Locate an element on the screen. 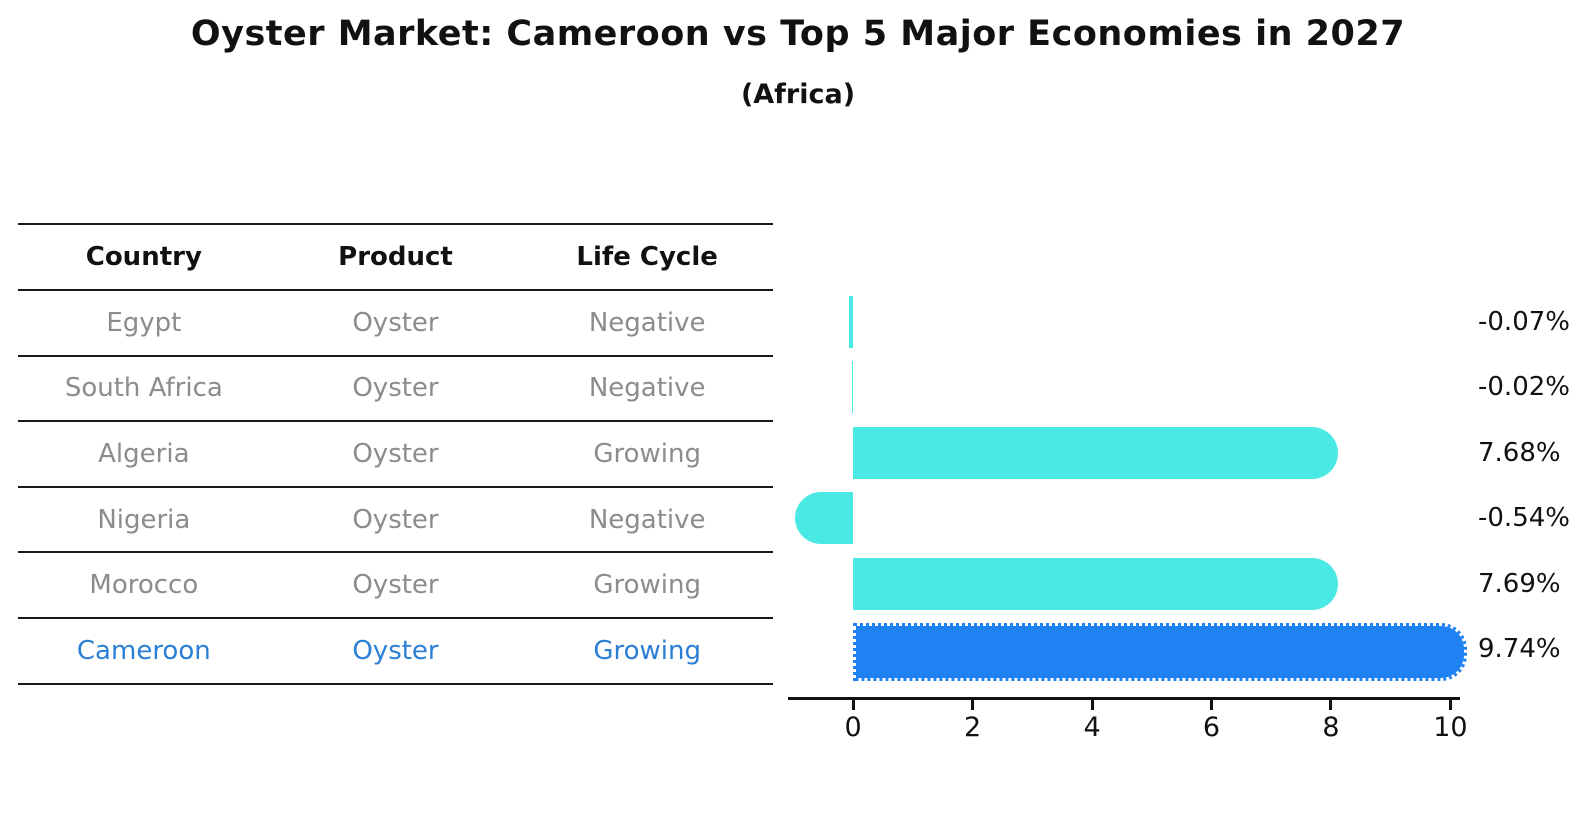 The width and height of the screenshot is (1596, 823). column-header: Country is located at coordinates (143, 257).